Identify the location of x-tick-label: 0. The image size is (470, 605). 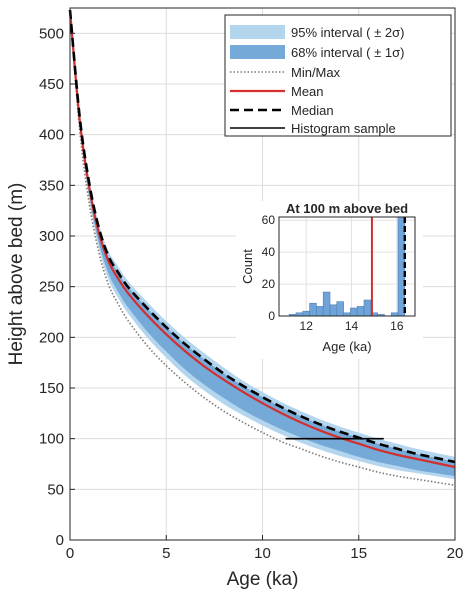
(70, 553).